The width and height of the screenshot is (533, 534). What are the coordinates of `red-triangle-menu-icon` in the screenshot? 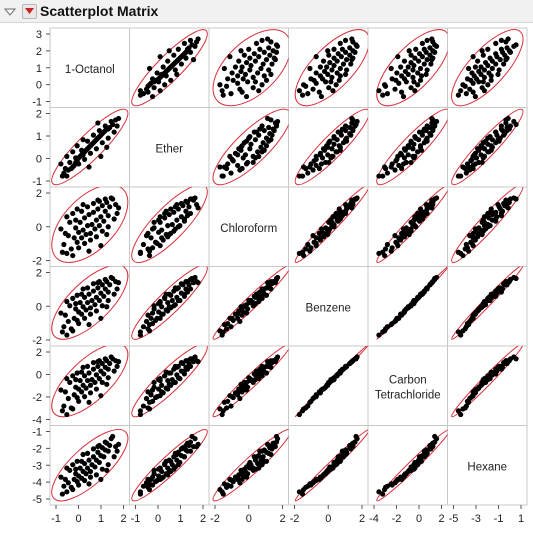 It's located at (29, 11).